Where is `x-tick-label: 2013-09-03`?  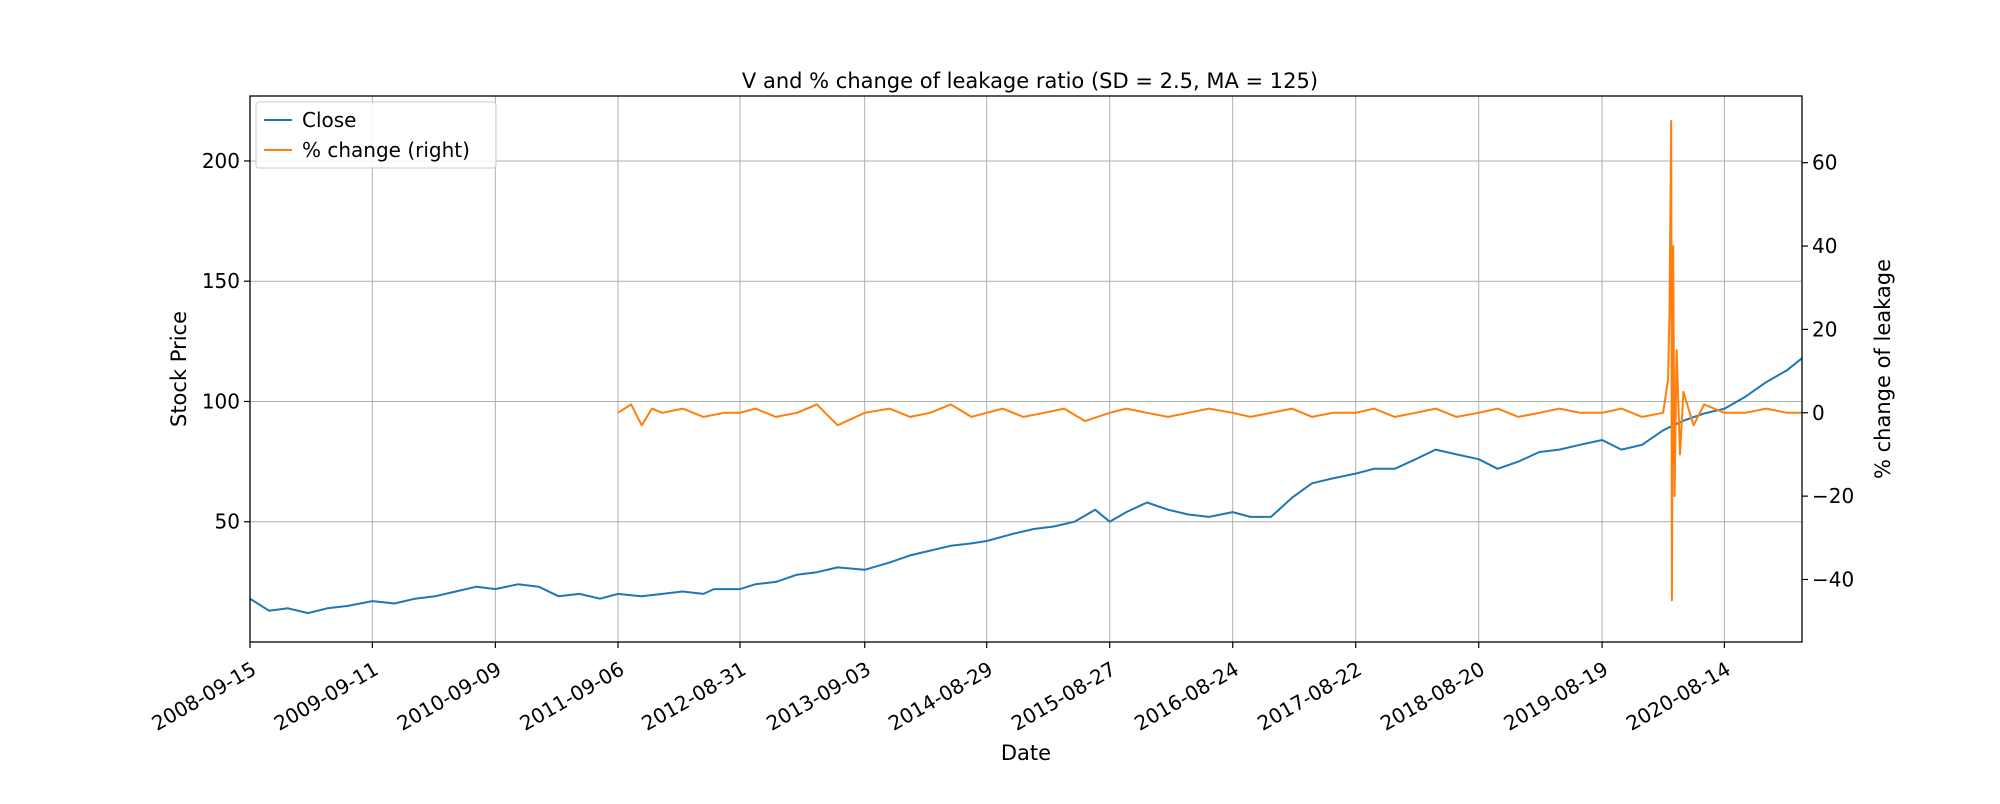 x-tick-label: 2013-09-03 is located at coordinates (818, 696).